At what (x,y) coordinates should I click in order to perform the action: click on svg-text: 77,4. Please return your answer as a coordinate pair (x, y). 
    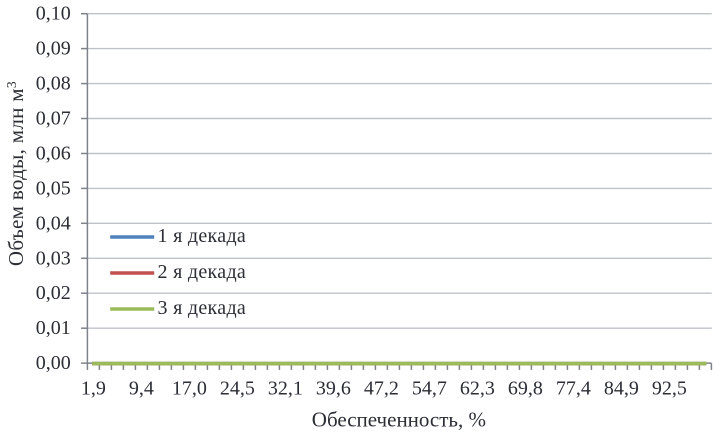
    Looking at the image, I should click on (573, 388).